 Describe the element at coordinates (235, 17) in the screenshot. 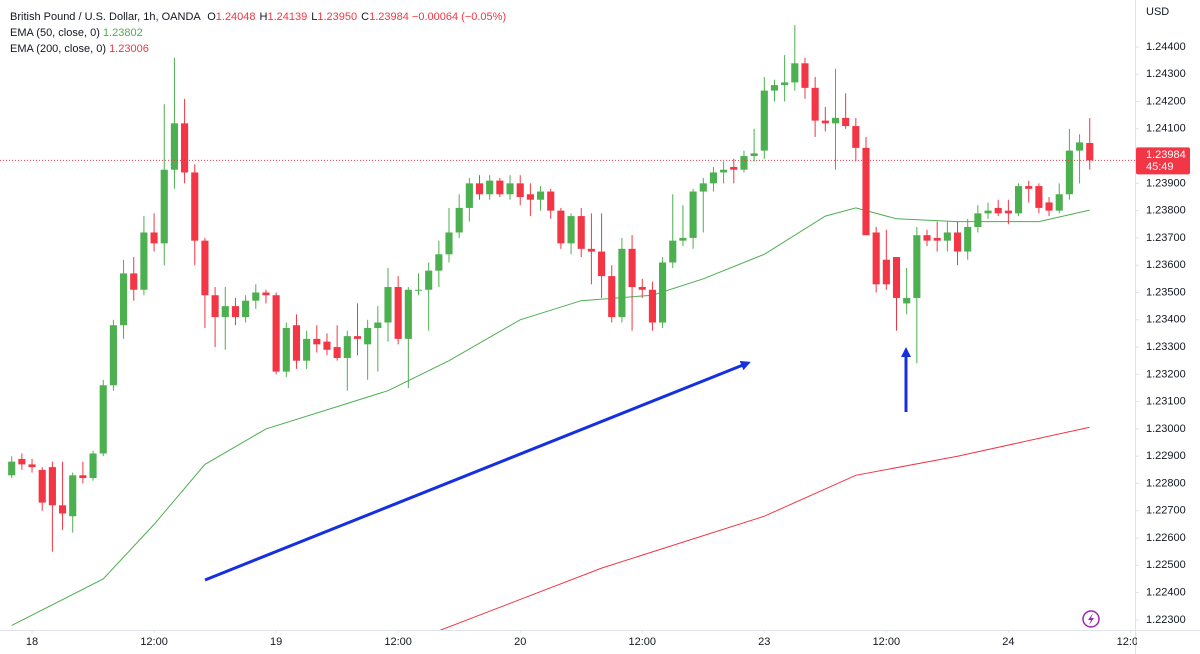

I see `ohlc-value: 1.24048` at that location.